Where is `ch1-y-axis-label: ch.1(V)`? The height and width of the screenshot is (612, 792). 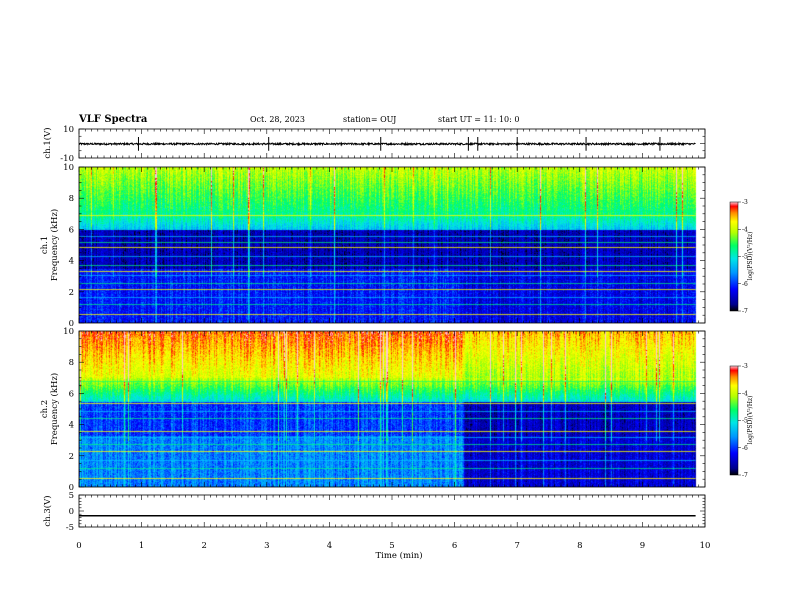
ch1-y-axis-label: ch.1(V) is located at coordinates (47, 142).